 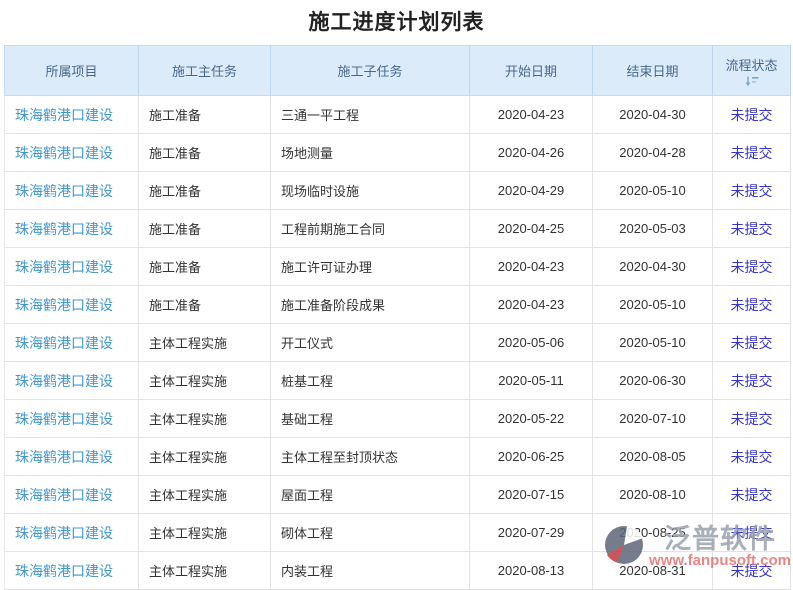 I want to click on column-header-flow-status: 流程状态, so click(x=751, y=70).